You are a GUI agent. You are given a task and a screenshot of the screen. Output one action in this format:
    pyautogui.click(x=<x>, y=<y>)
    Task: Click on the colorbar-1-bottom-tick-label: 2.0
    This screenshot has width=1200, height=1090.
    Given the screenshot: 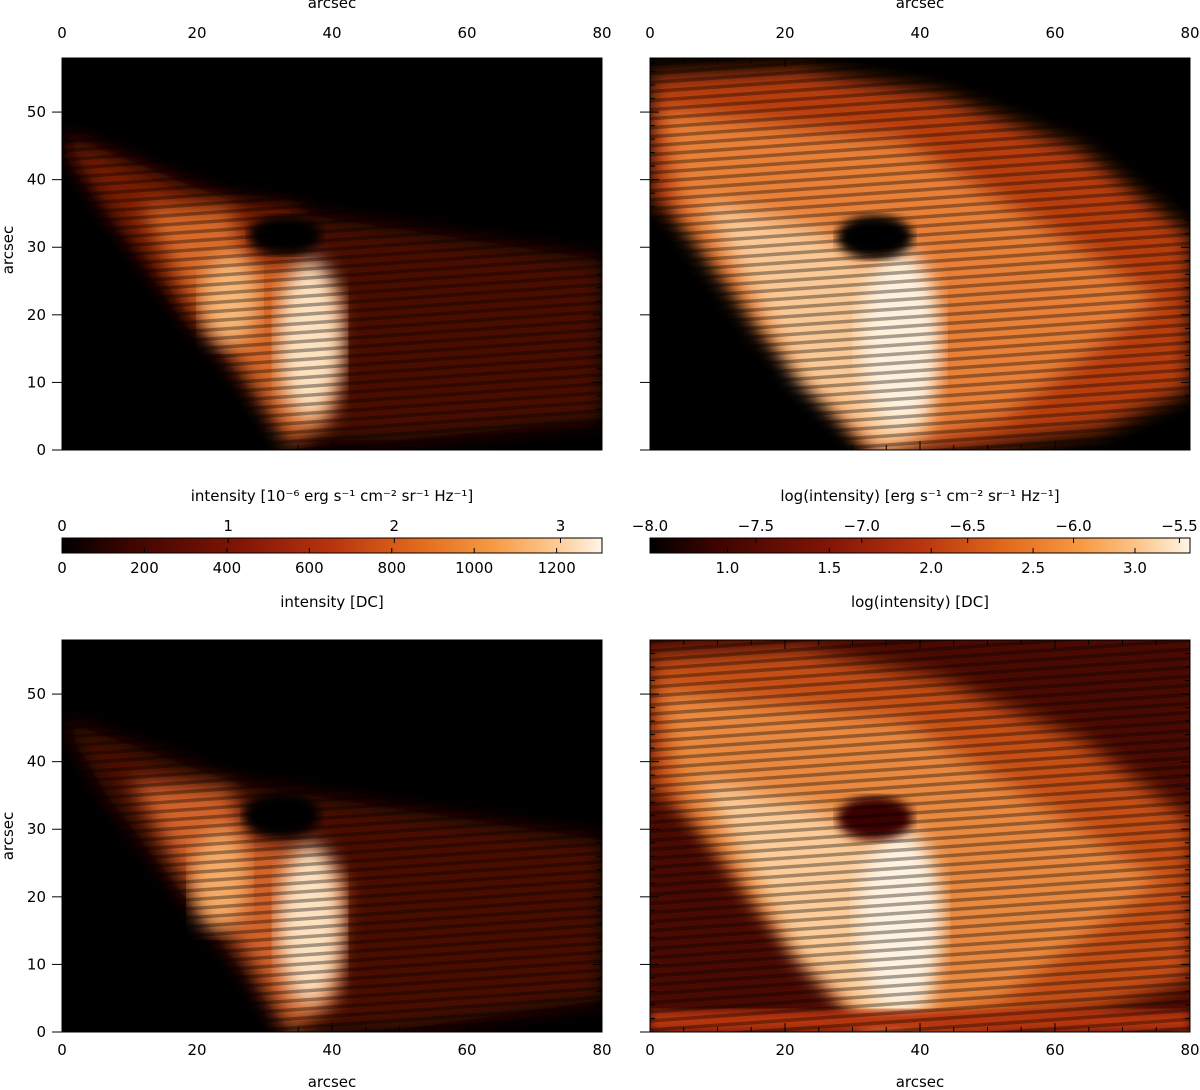 What is the action you would take?
    pyautogui.click(x=931, y=568)
    